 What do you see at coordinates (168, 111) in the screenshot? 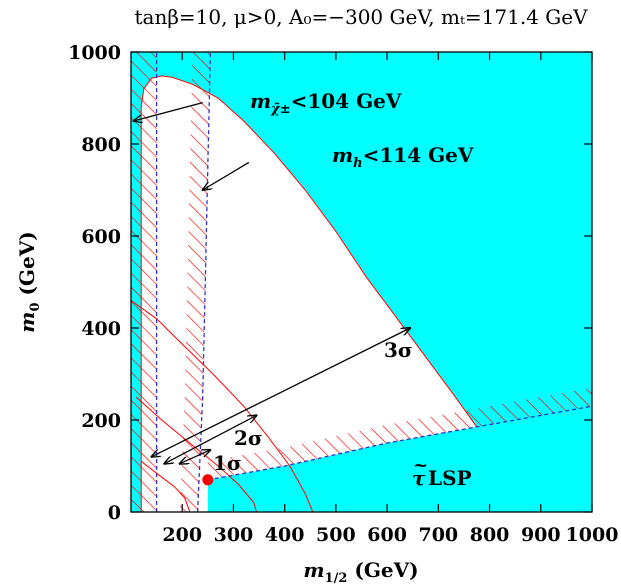
I see `chargino-arrow` at bounding box center [168, 111].